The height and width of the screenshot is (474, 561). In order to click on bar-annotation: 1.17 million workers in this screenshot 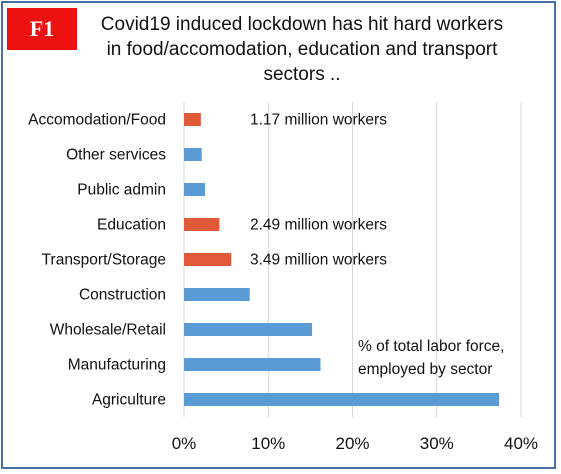, I will do `click(318, 120)`.